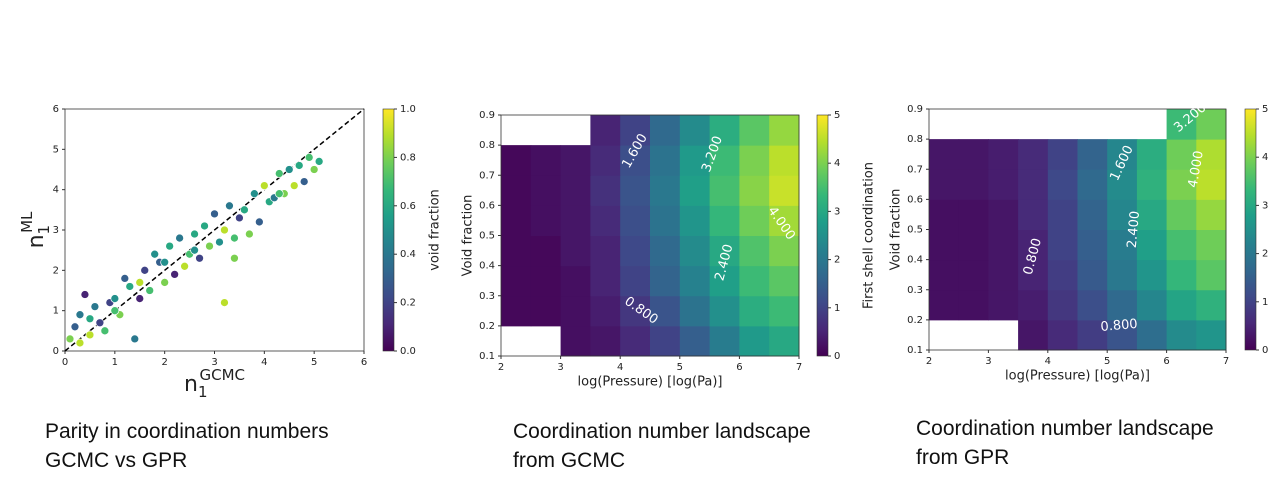 The height and width of the screenshot is (490, 1280). Describe the element at coordinates (468, 236) in the screenshot. I see `y-axis-label: Void fraction` at that location.